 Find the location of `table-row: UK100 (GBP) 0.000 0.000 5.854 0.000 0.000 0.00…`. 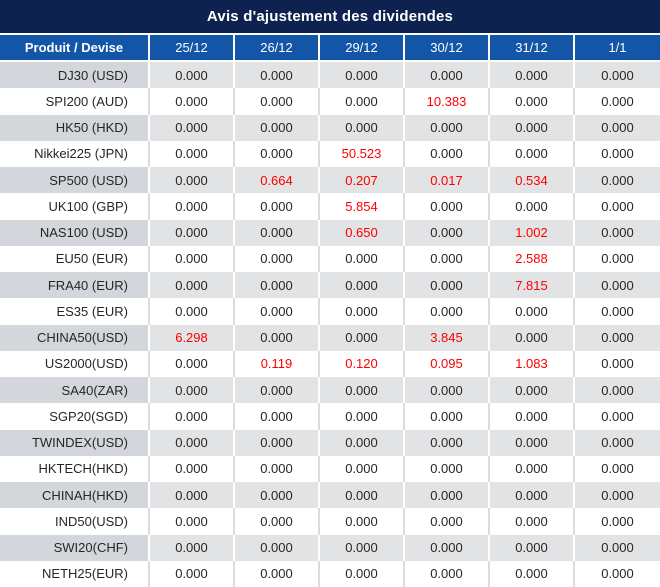

table-row: UK100 (GBP) 0.000 0.000 5.854 0.000 0.000 0.00… is located at coordinates (330, 206).